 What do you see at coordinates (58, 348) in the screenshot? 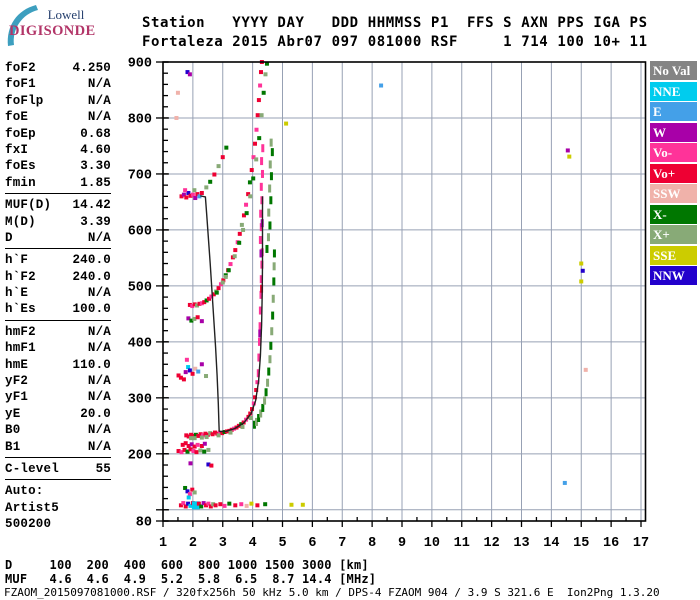
I see `param-row-hmf1: hmF1 N/A` at bounding box center [58, 348].